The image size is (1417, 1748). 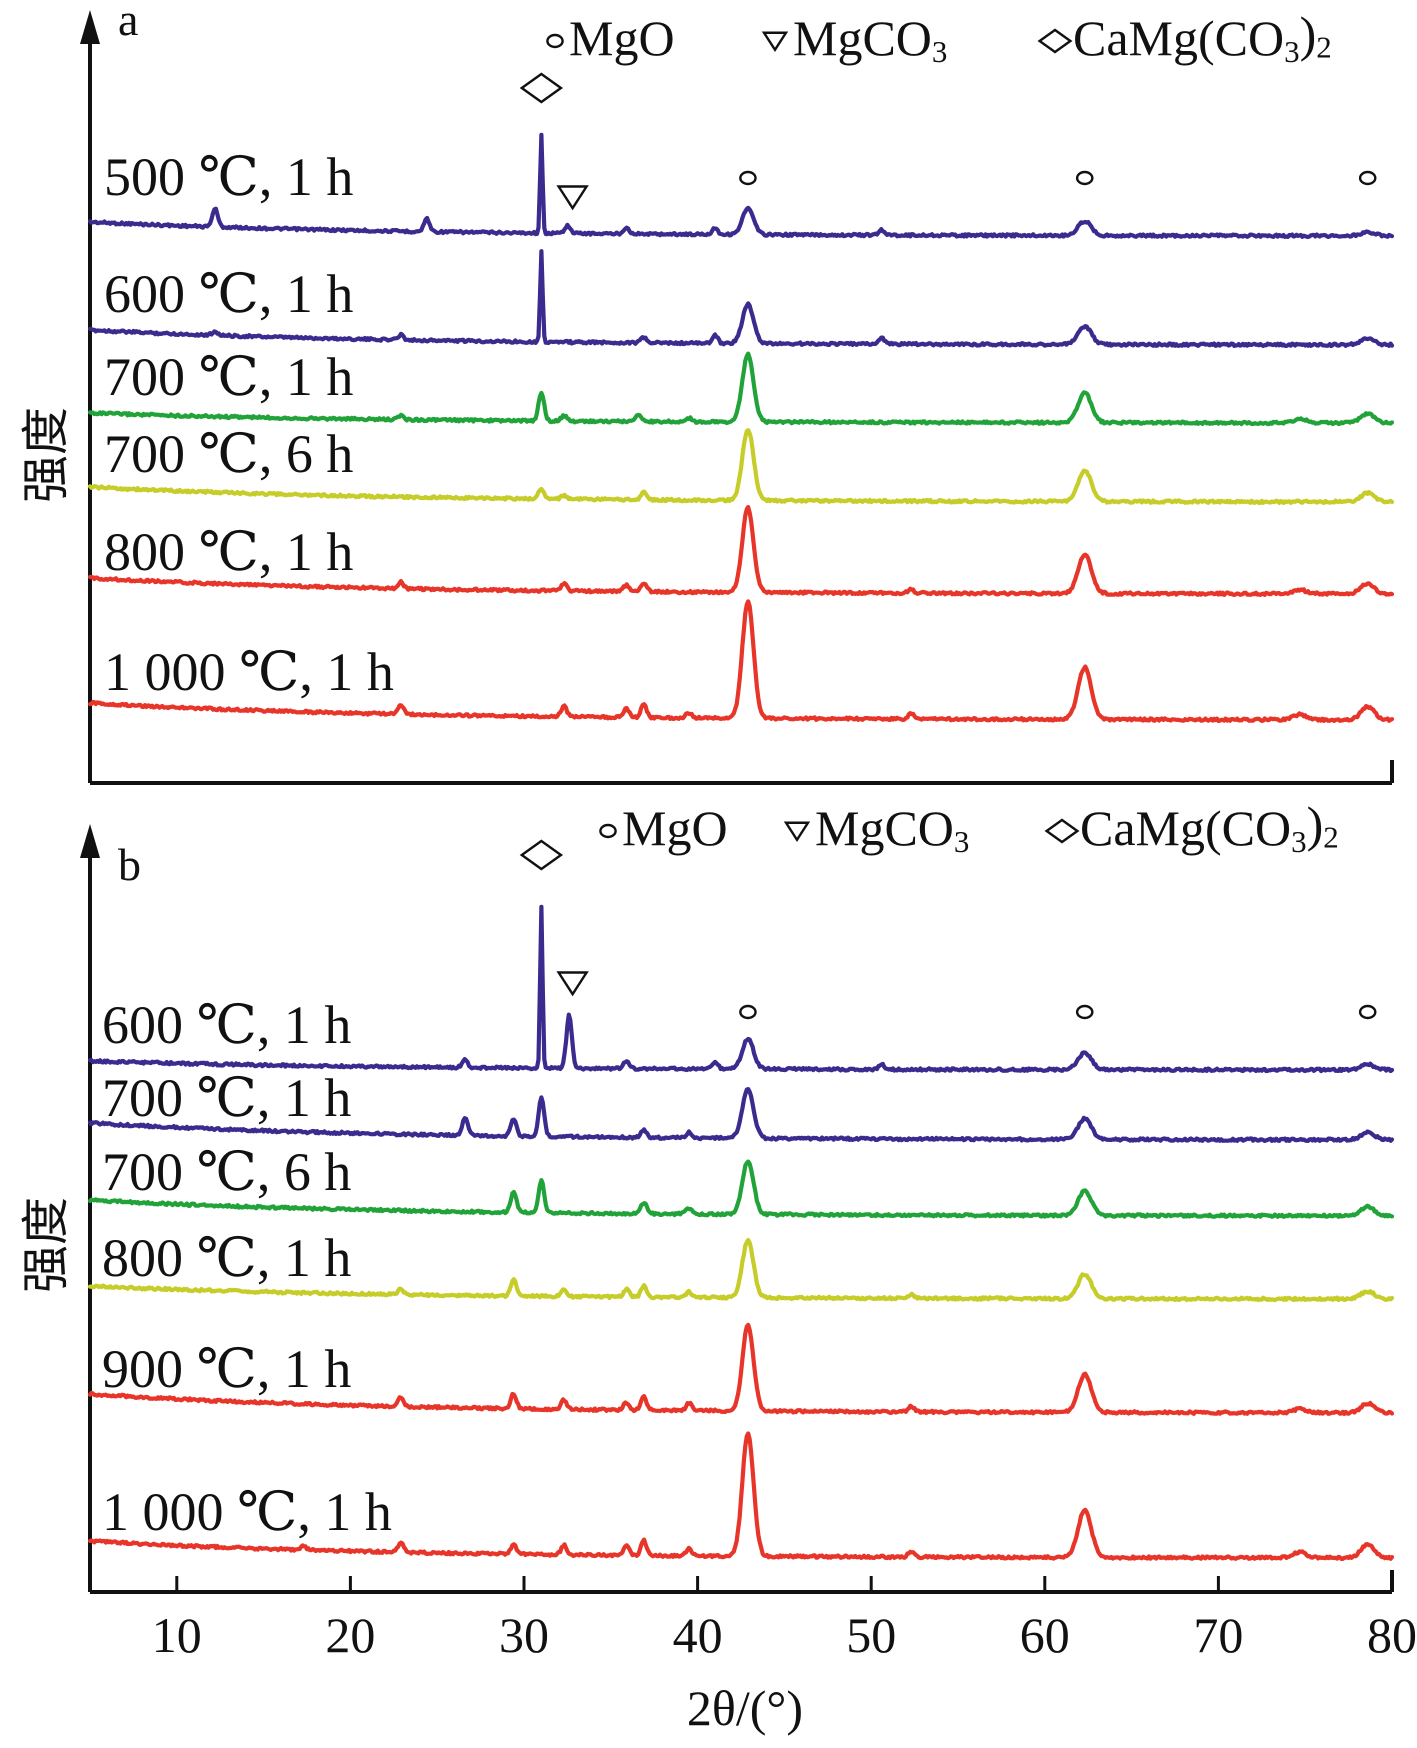 What do you see at coordinates (1218, 1635) in the screenshot?
I see `x-tick-label-70: 70` at bounding box center [1218, 1635].